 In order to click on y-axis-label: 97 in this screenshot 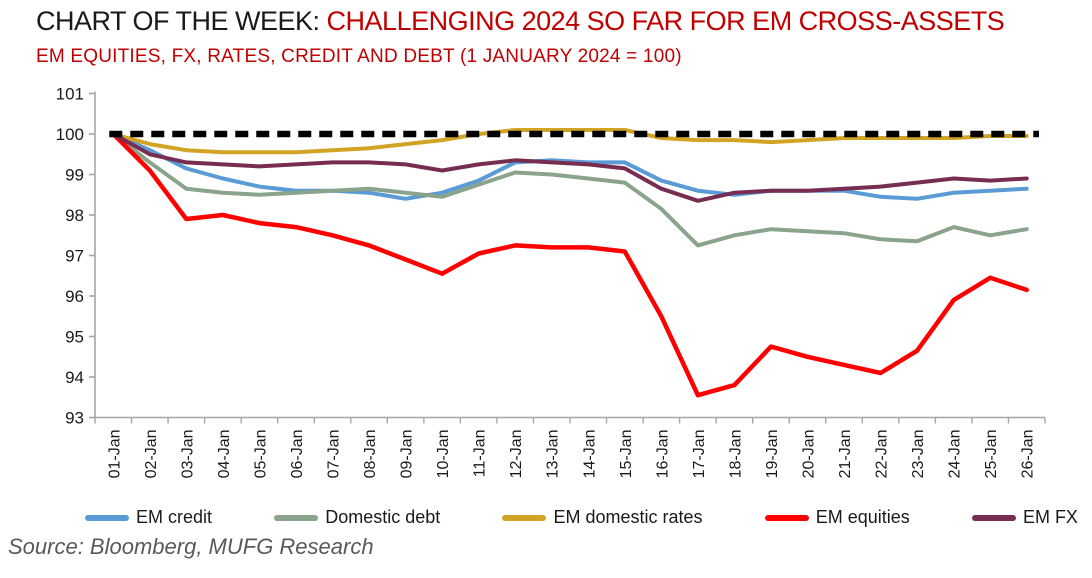, I will do `click(74, 256)`.